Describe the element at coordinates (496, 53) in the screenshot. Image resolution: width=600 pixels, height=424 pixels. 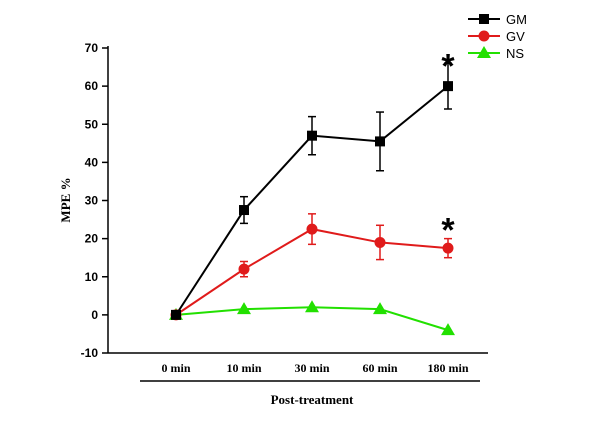
I see `legend-item-ns: NS` at that location.